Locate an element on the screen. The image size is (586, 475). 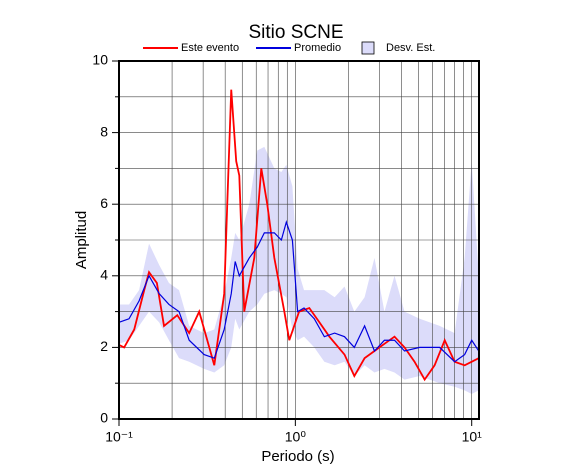
y-tick-label: 8 is located at coordinates (104, 131).